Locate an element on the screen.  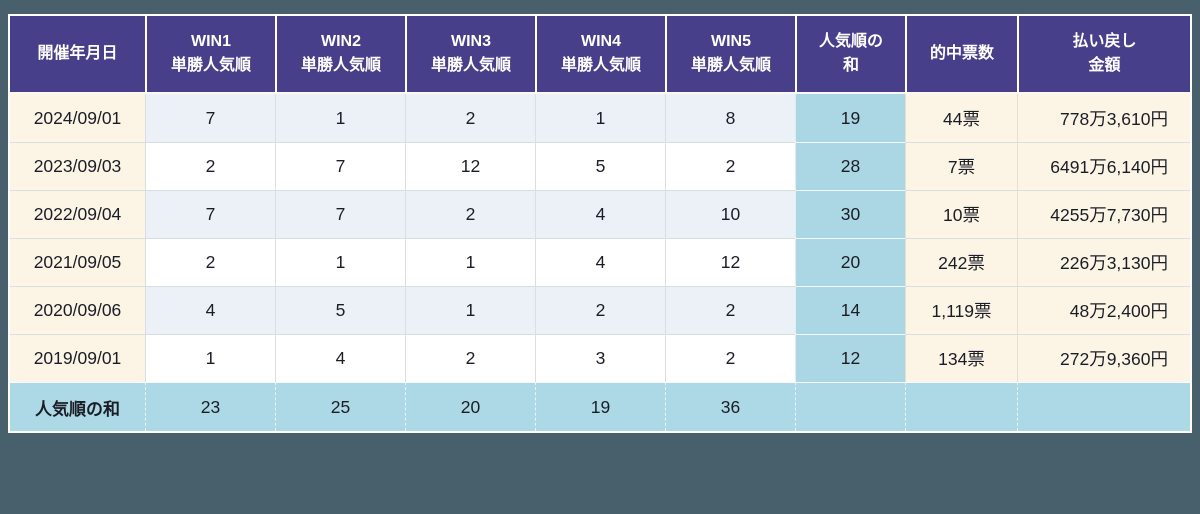
cell-win2: 4 is located at coordinates (340, 358).